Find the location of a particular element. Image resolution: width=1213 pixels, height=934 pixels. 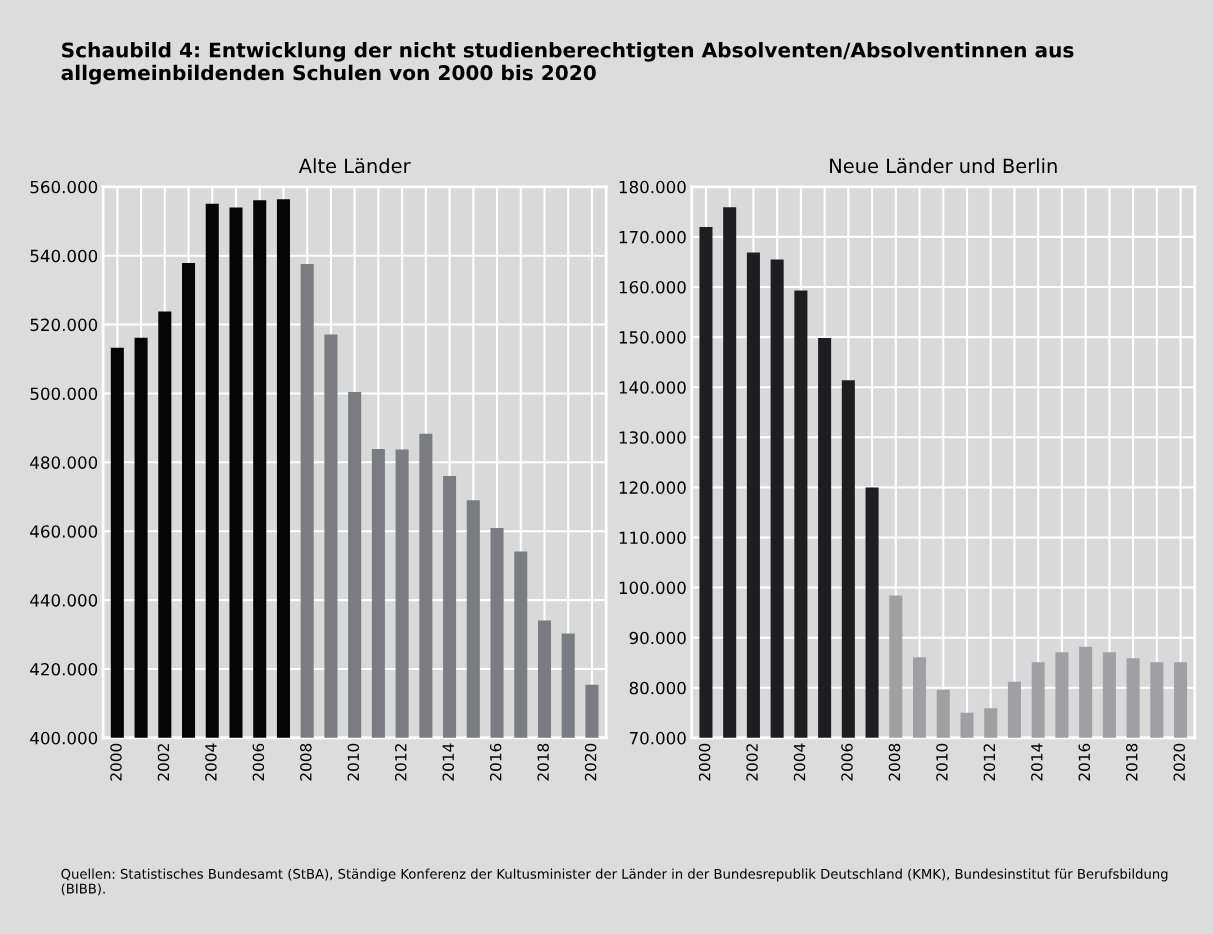

chart-title: Alte Länder is located at coordinates (354, 166).